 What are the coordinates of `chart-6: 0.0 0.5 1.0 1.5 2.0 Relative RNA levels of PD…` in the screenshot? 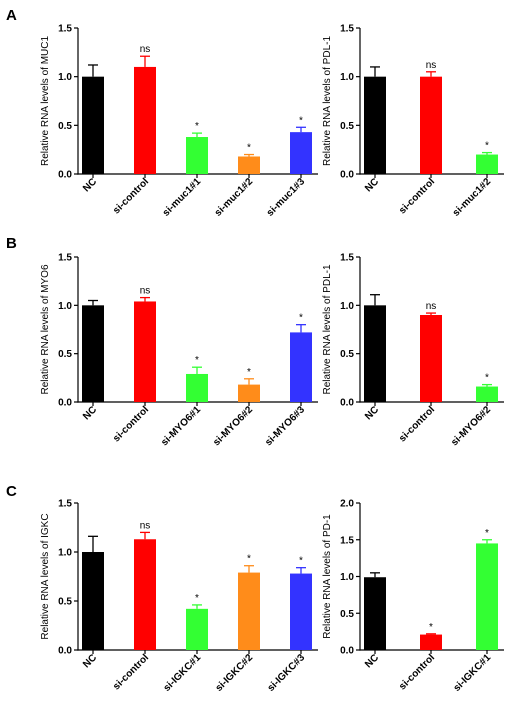 It's located at (413, 596).